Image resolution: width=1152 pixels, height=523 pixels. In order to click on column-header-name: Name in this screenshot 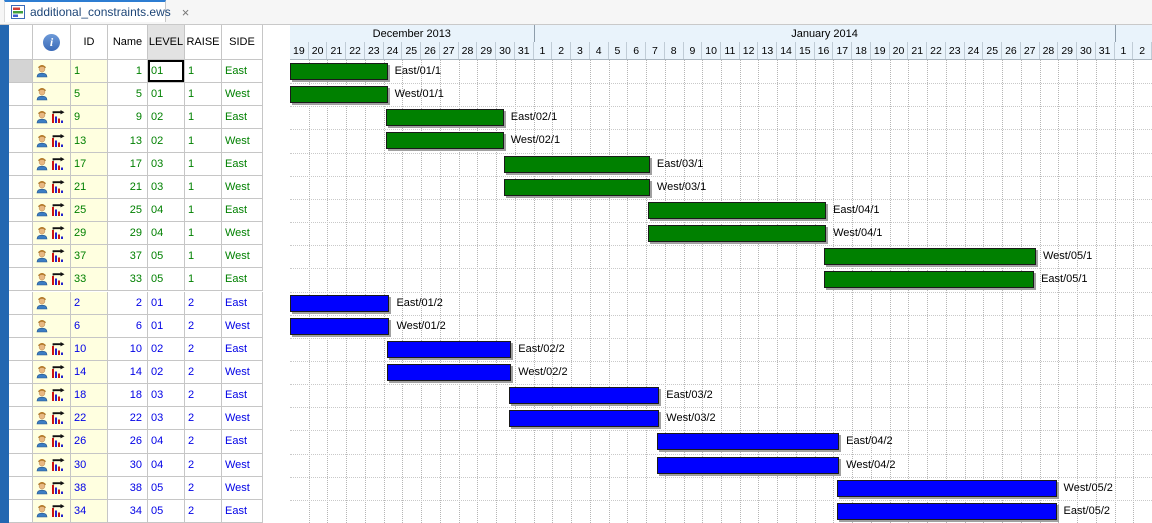, I will do `click(128, 42)`.